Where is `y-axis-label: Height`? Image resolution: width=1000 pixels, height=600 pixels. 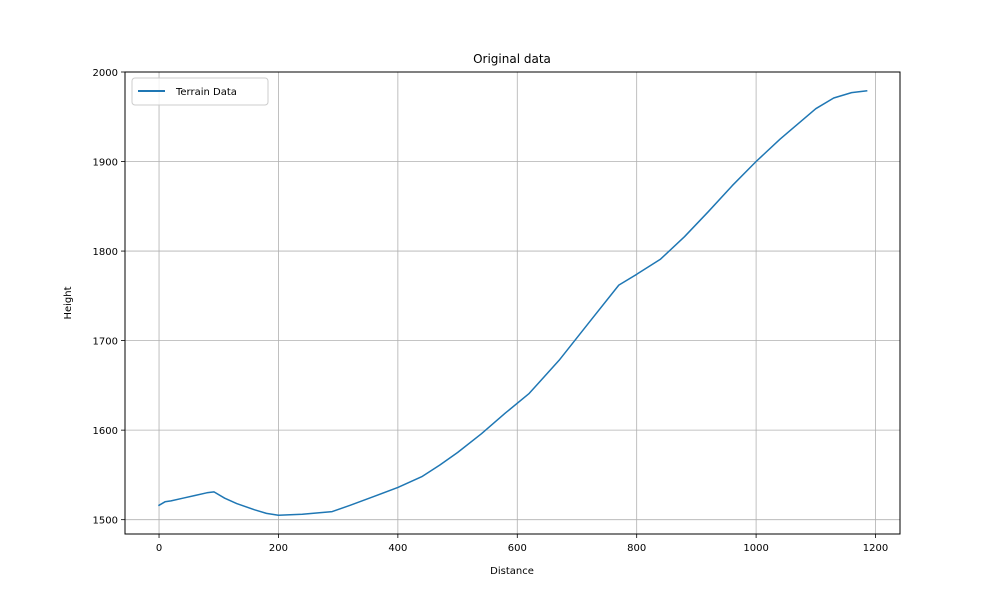 y-axis-label: Height is located at coordinates (68, 302).